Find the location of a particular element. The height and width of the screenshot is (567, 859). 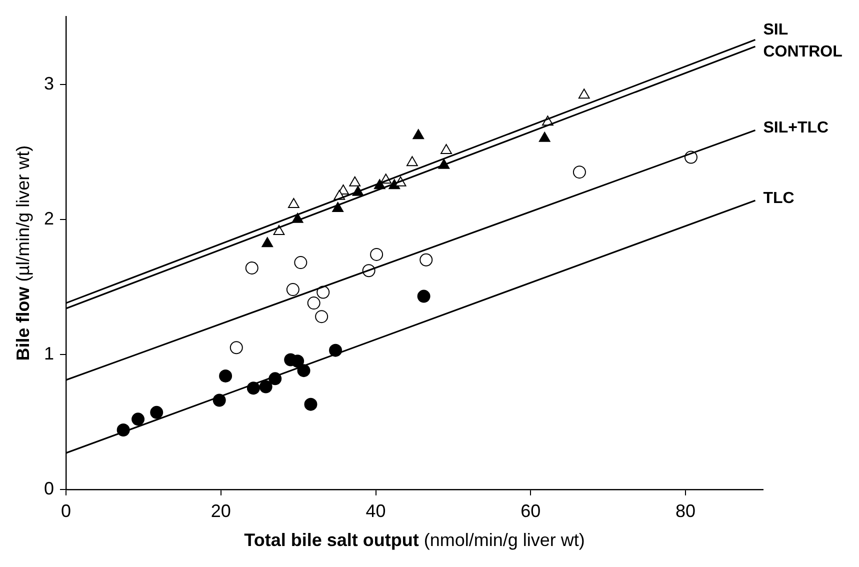

x-tick-label: 60 is located at coordinates (530, 511).